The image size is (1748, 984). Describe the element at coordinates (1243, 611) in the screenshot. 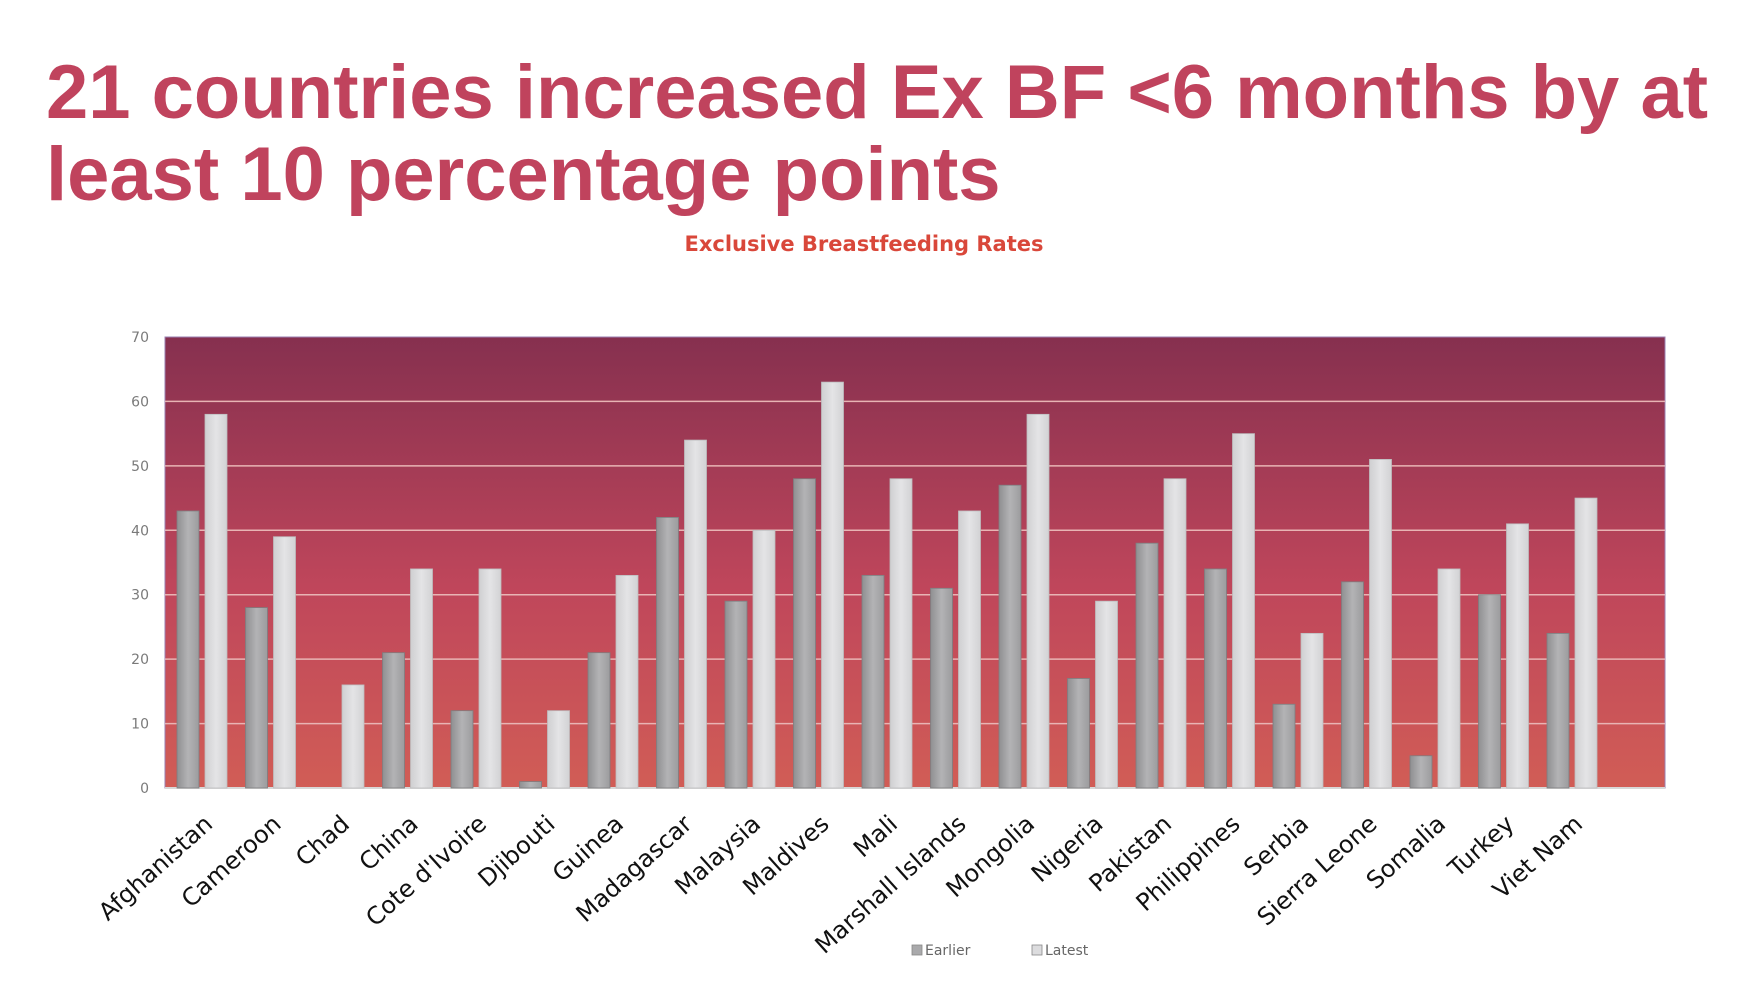

I see `bar-latest-philippines` at that location.